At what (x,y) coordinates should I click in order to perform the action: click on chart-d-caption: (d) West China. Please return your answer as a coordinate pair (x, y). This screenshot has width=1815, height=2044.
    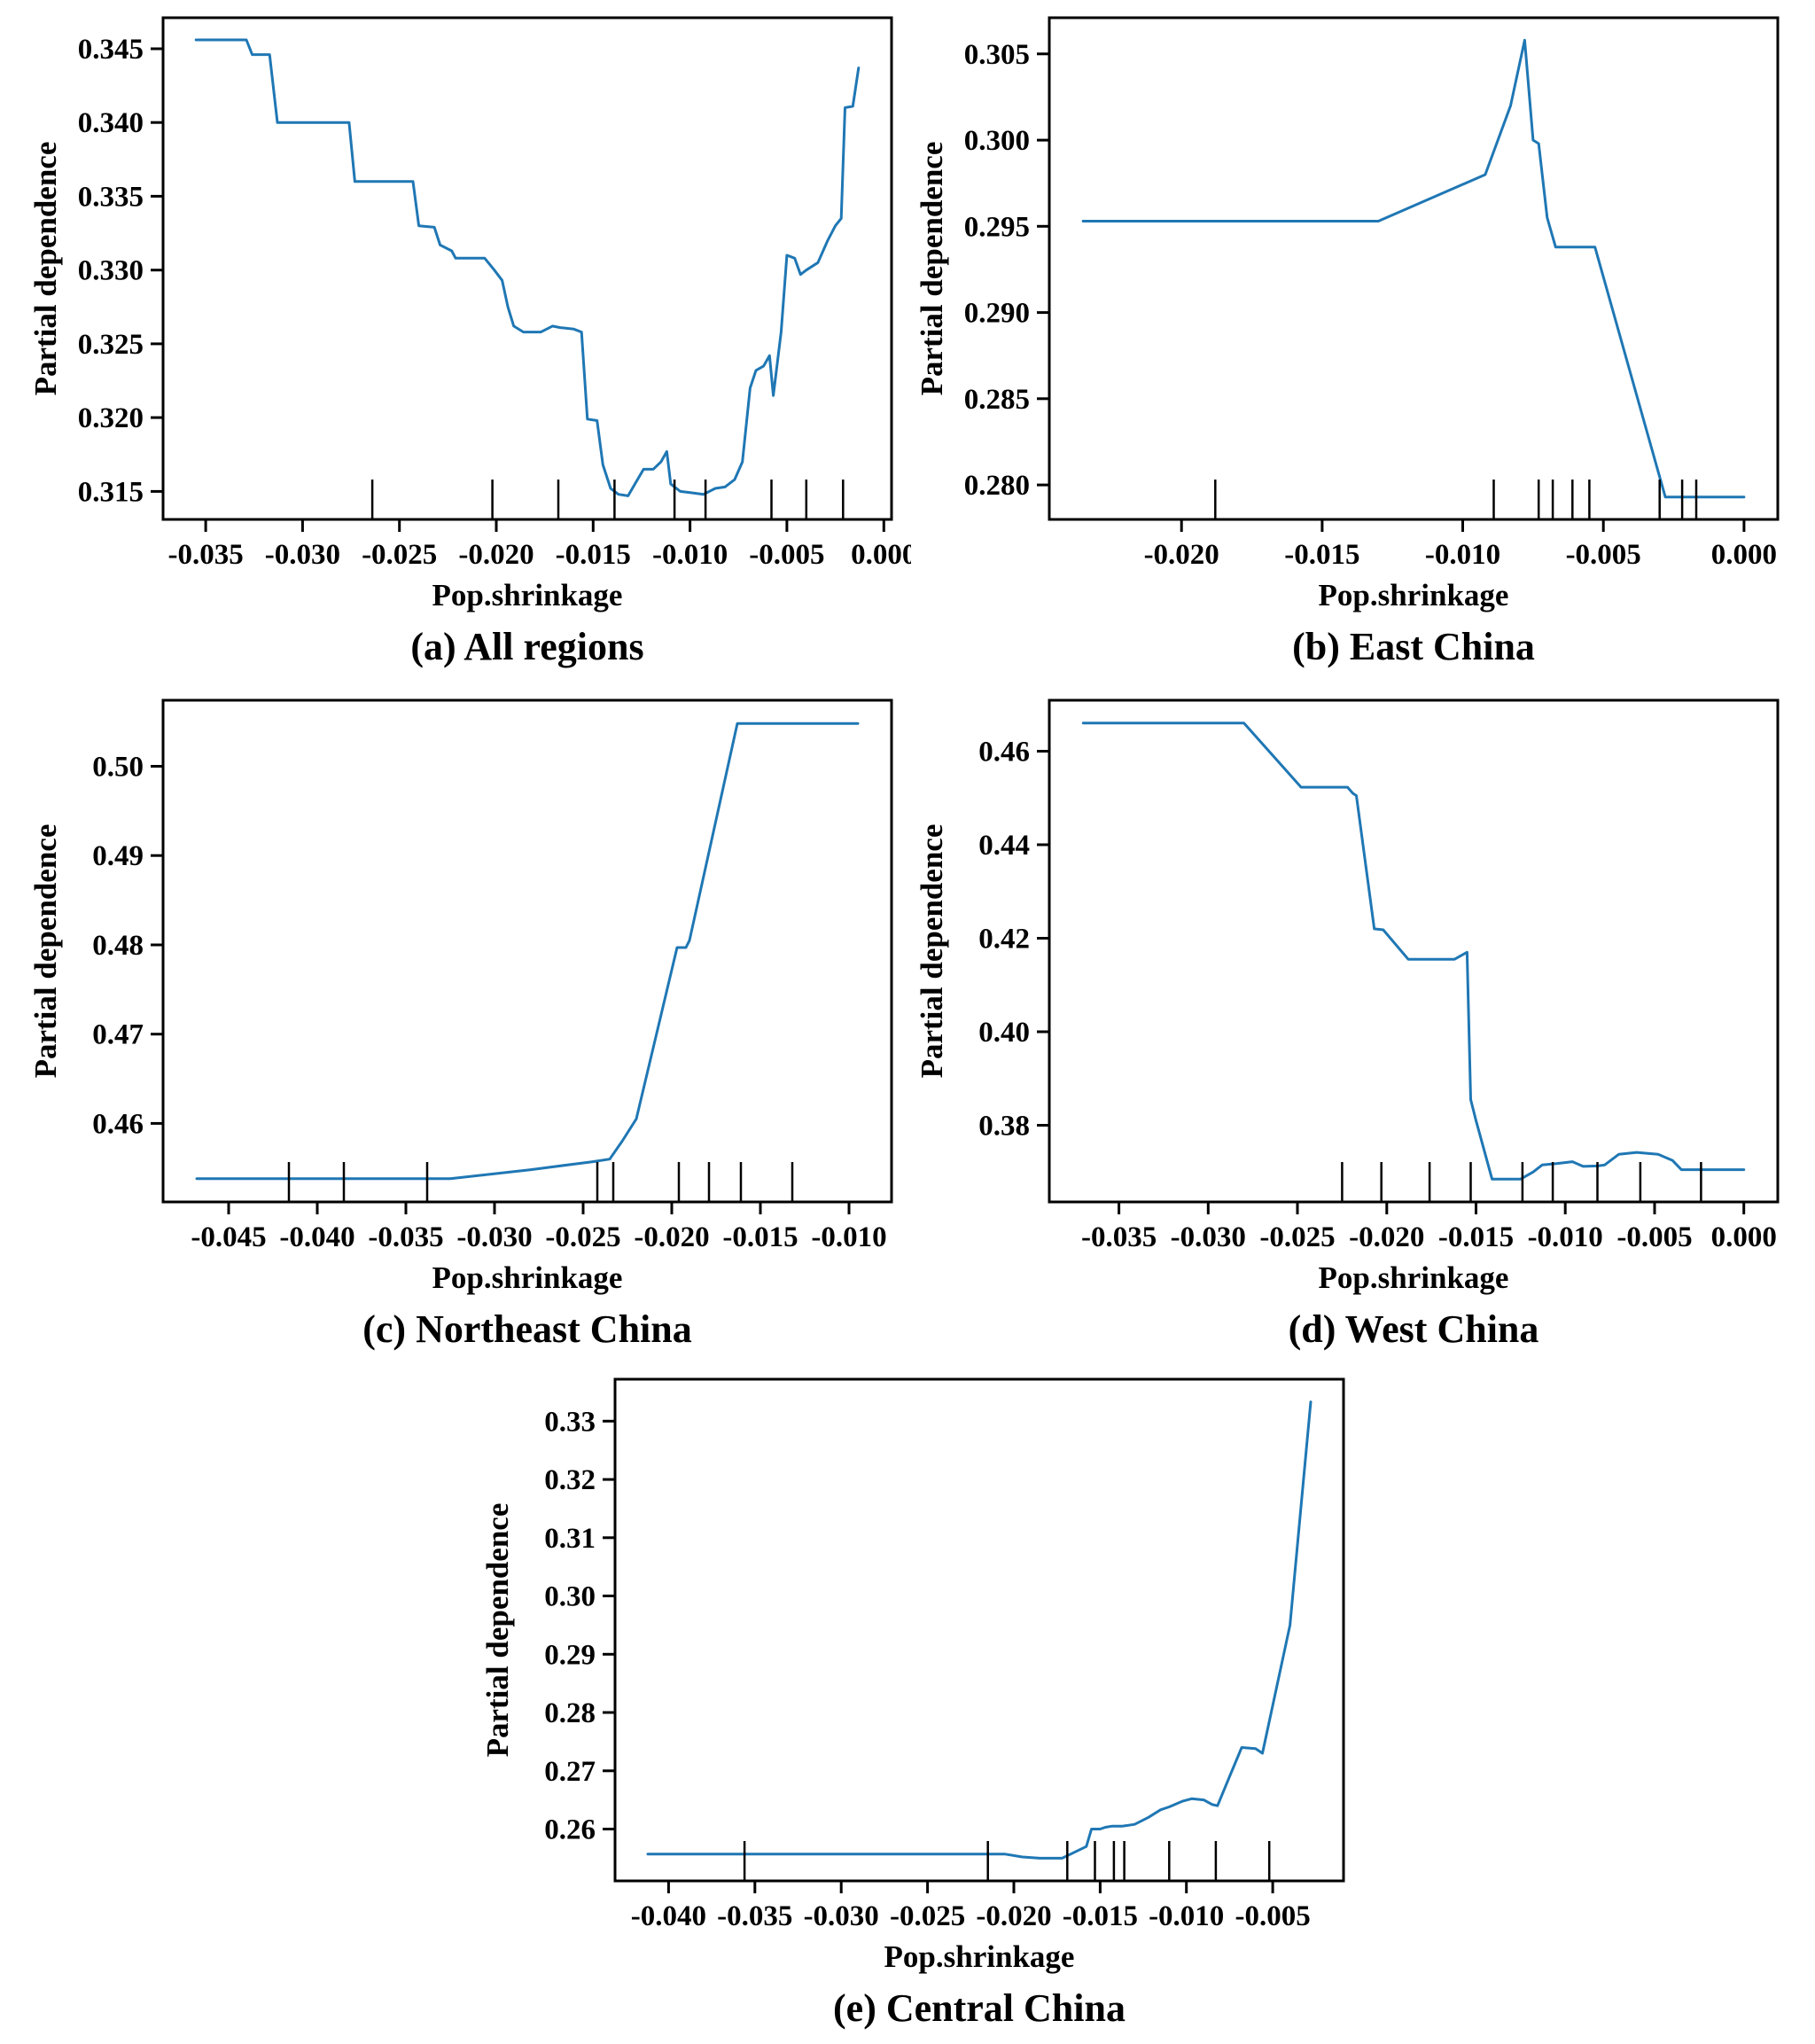
    Looking at the image, I should click on (1413, 1329).